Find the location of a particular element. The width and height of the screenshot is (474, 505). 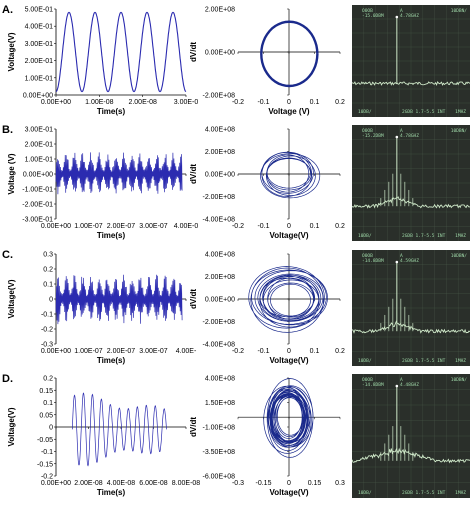

y-tick-label: 3.00E-01 is located at coordinates (39, 44).